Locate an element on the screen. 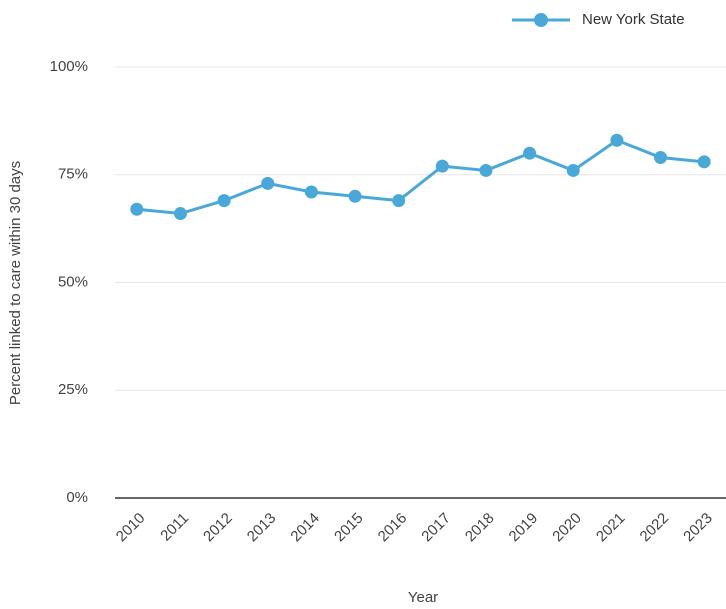  legend-label: New York State is located at coordinates (633, 19).